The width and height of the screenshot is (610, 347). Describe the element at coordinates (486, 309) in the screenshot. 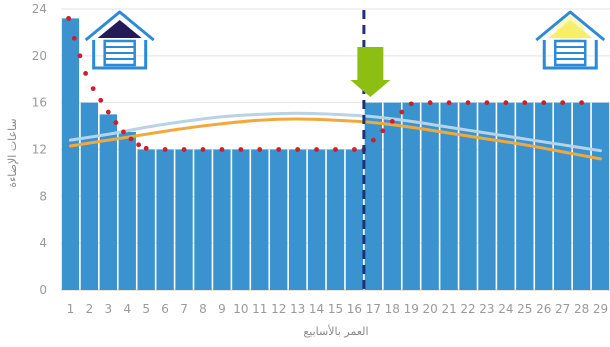

I see `x-tick-label: 23` at that location.